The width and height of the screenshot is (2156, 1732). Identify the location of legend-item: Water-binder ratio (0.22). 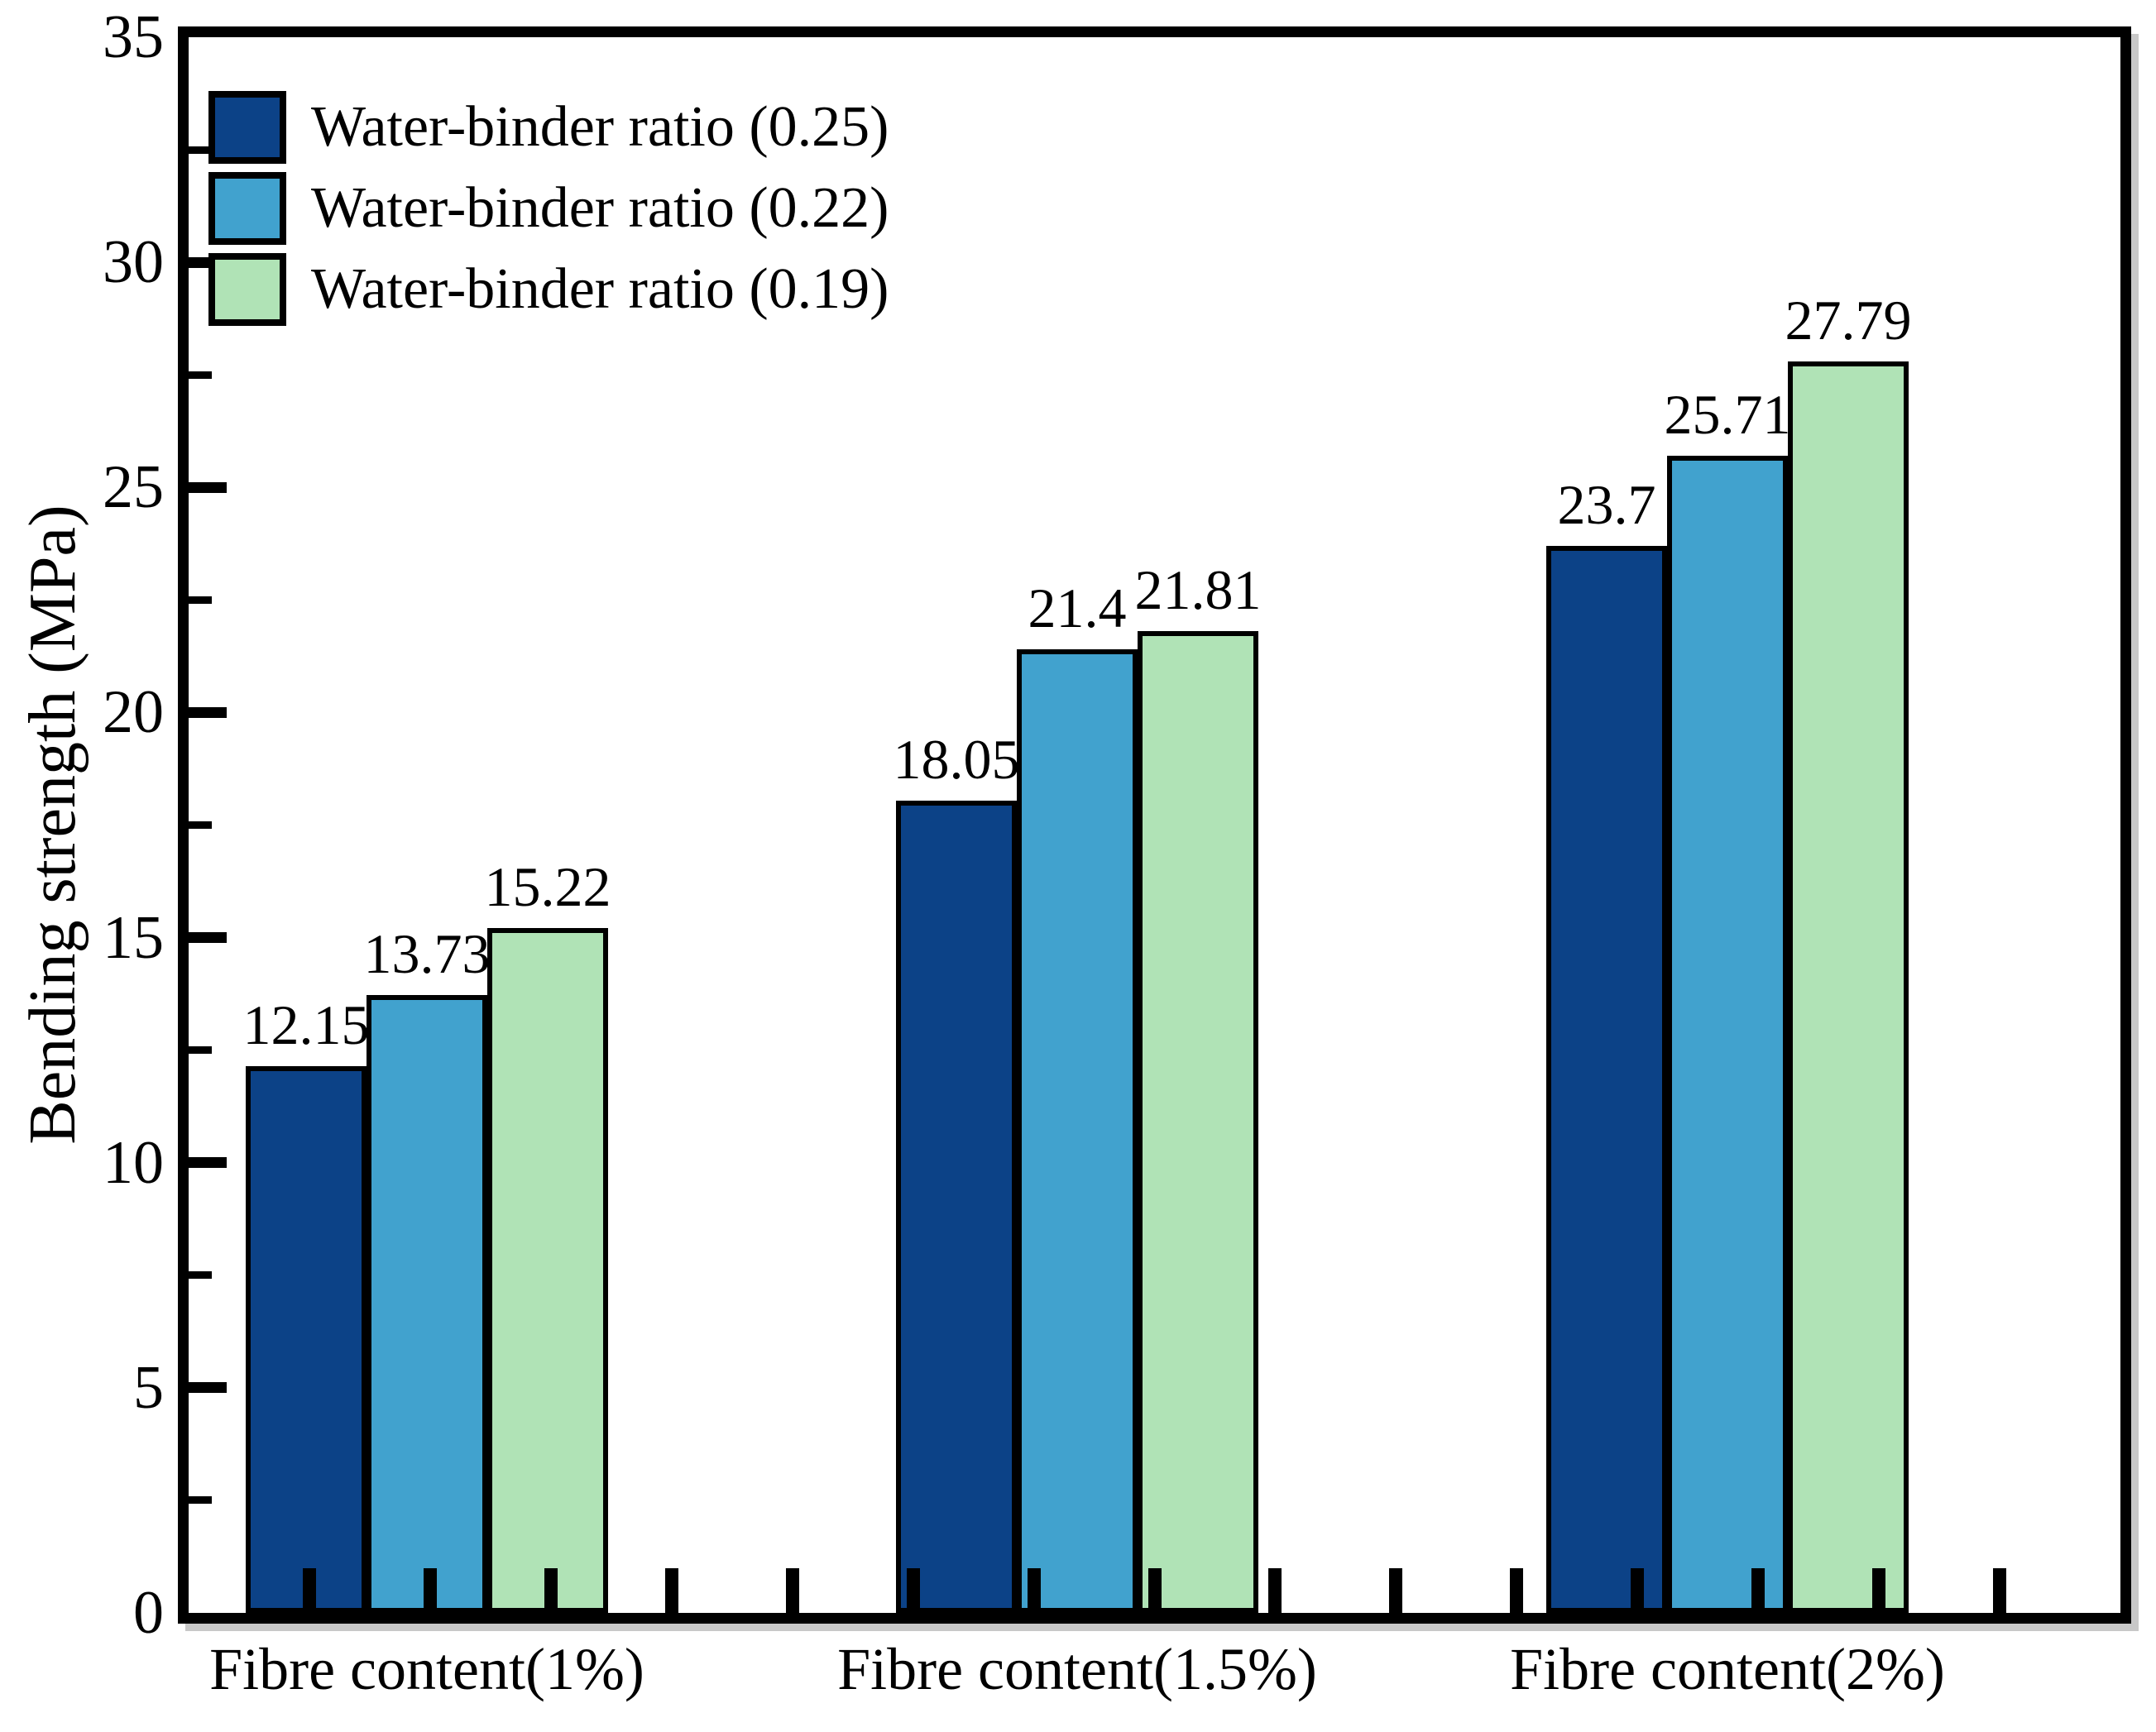
(548, 209).